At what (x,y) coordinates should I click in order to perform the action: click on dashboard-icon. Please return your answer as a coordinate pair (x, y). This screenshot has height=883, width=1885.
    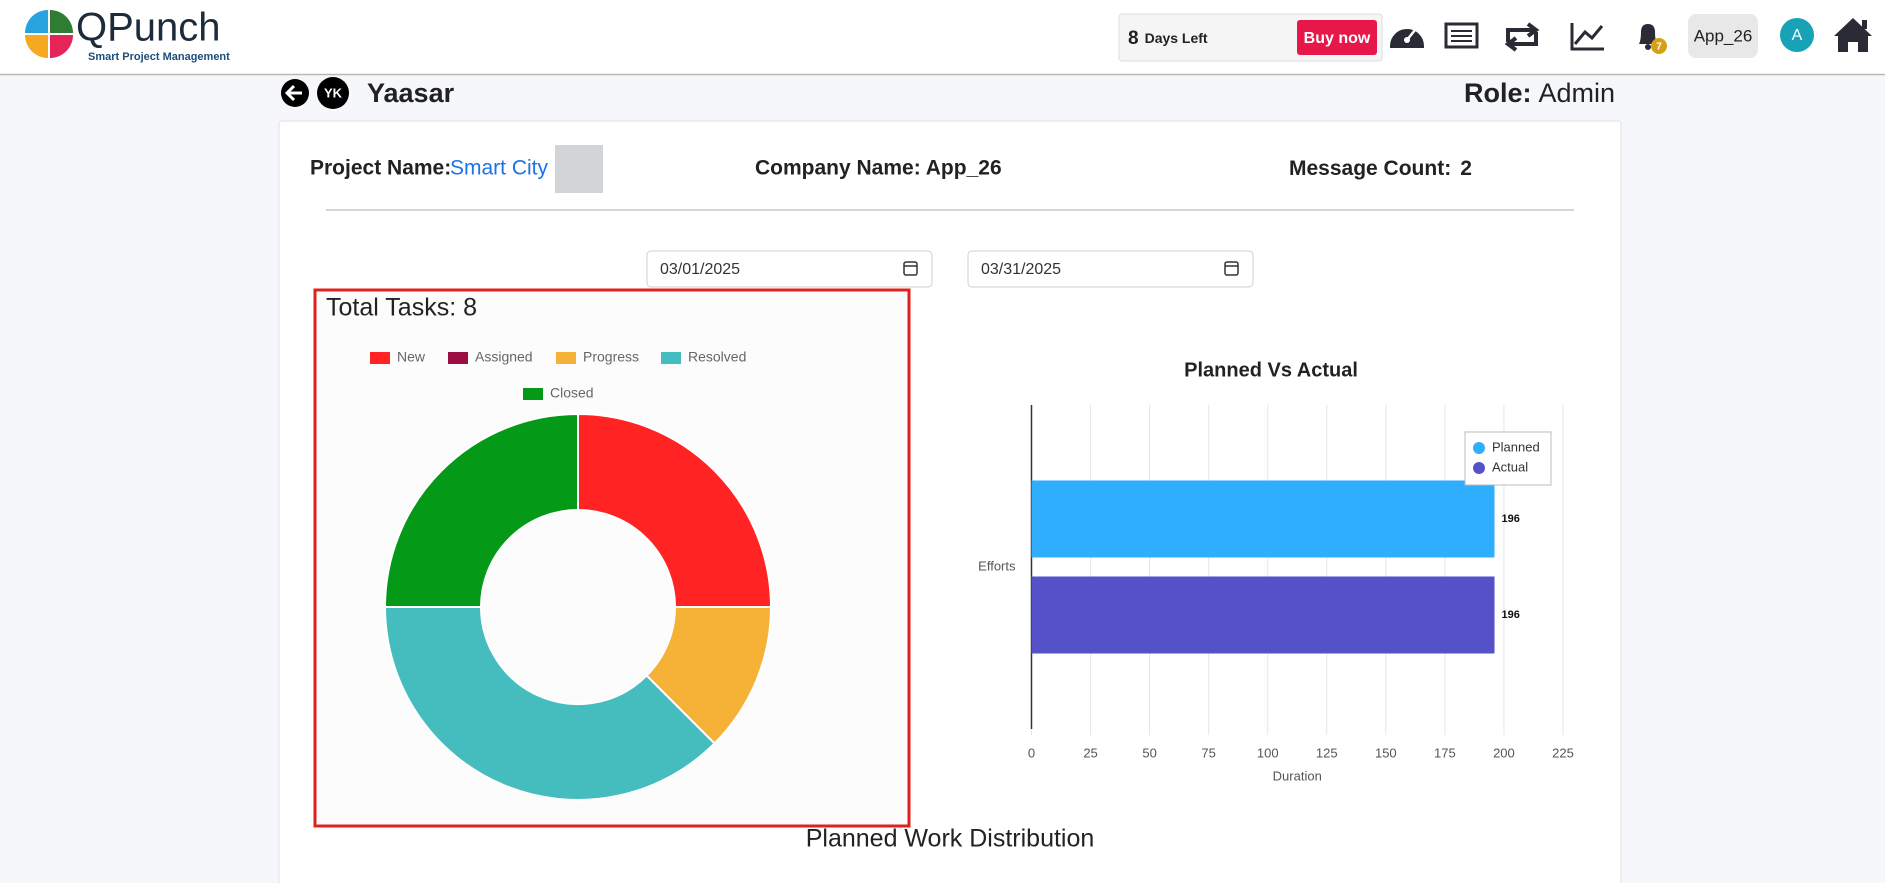
    Looking at the image, I should click on (1407, 38).